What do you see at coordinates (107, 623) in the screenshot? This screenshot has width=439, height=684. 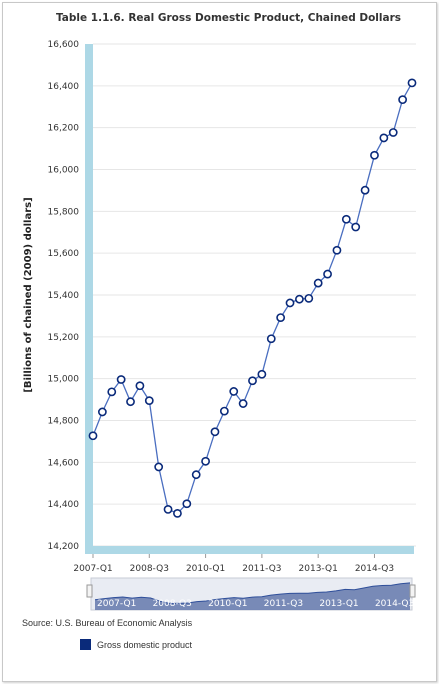 I see `source-note: Source: U.S. Bureau of Economic Analysis` at bounding box center [107, 623].